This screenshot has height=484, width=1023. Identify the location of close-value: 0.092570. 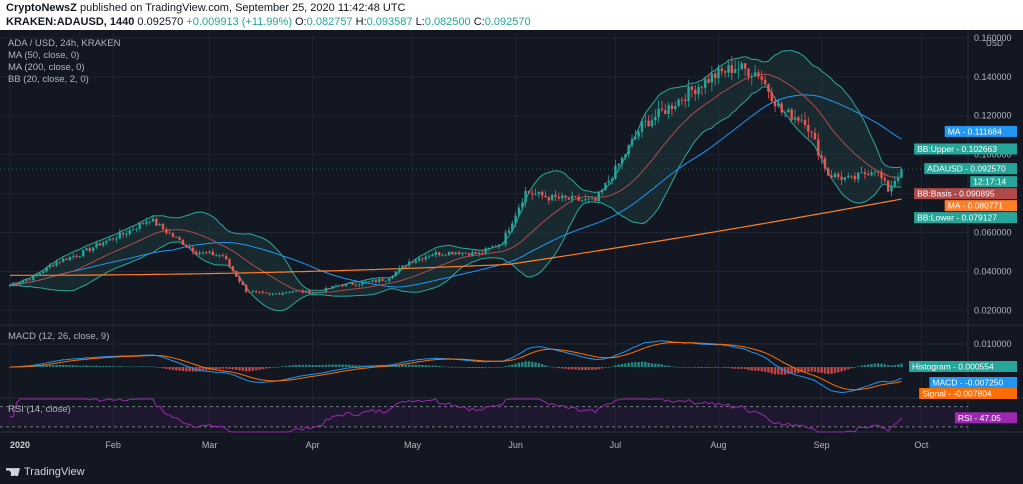
(507, 22).